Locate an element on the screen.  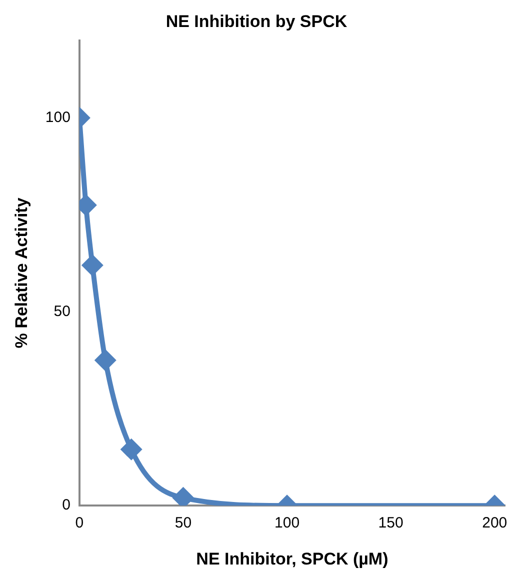
x-tick-label: 50 is located at coordinates (183, 523).